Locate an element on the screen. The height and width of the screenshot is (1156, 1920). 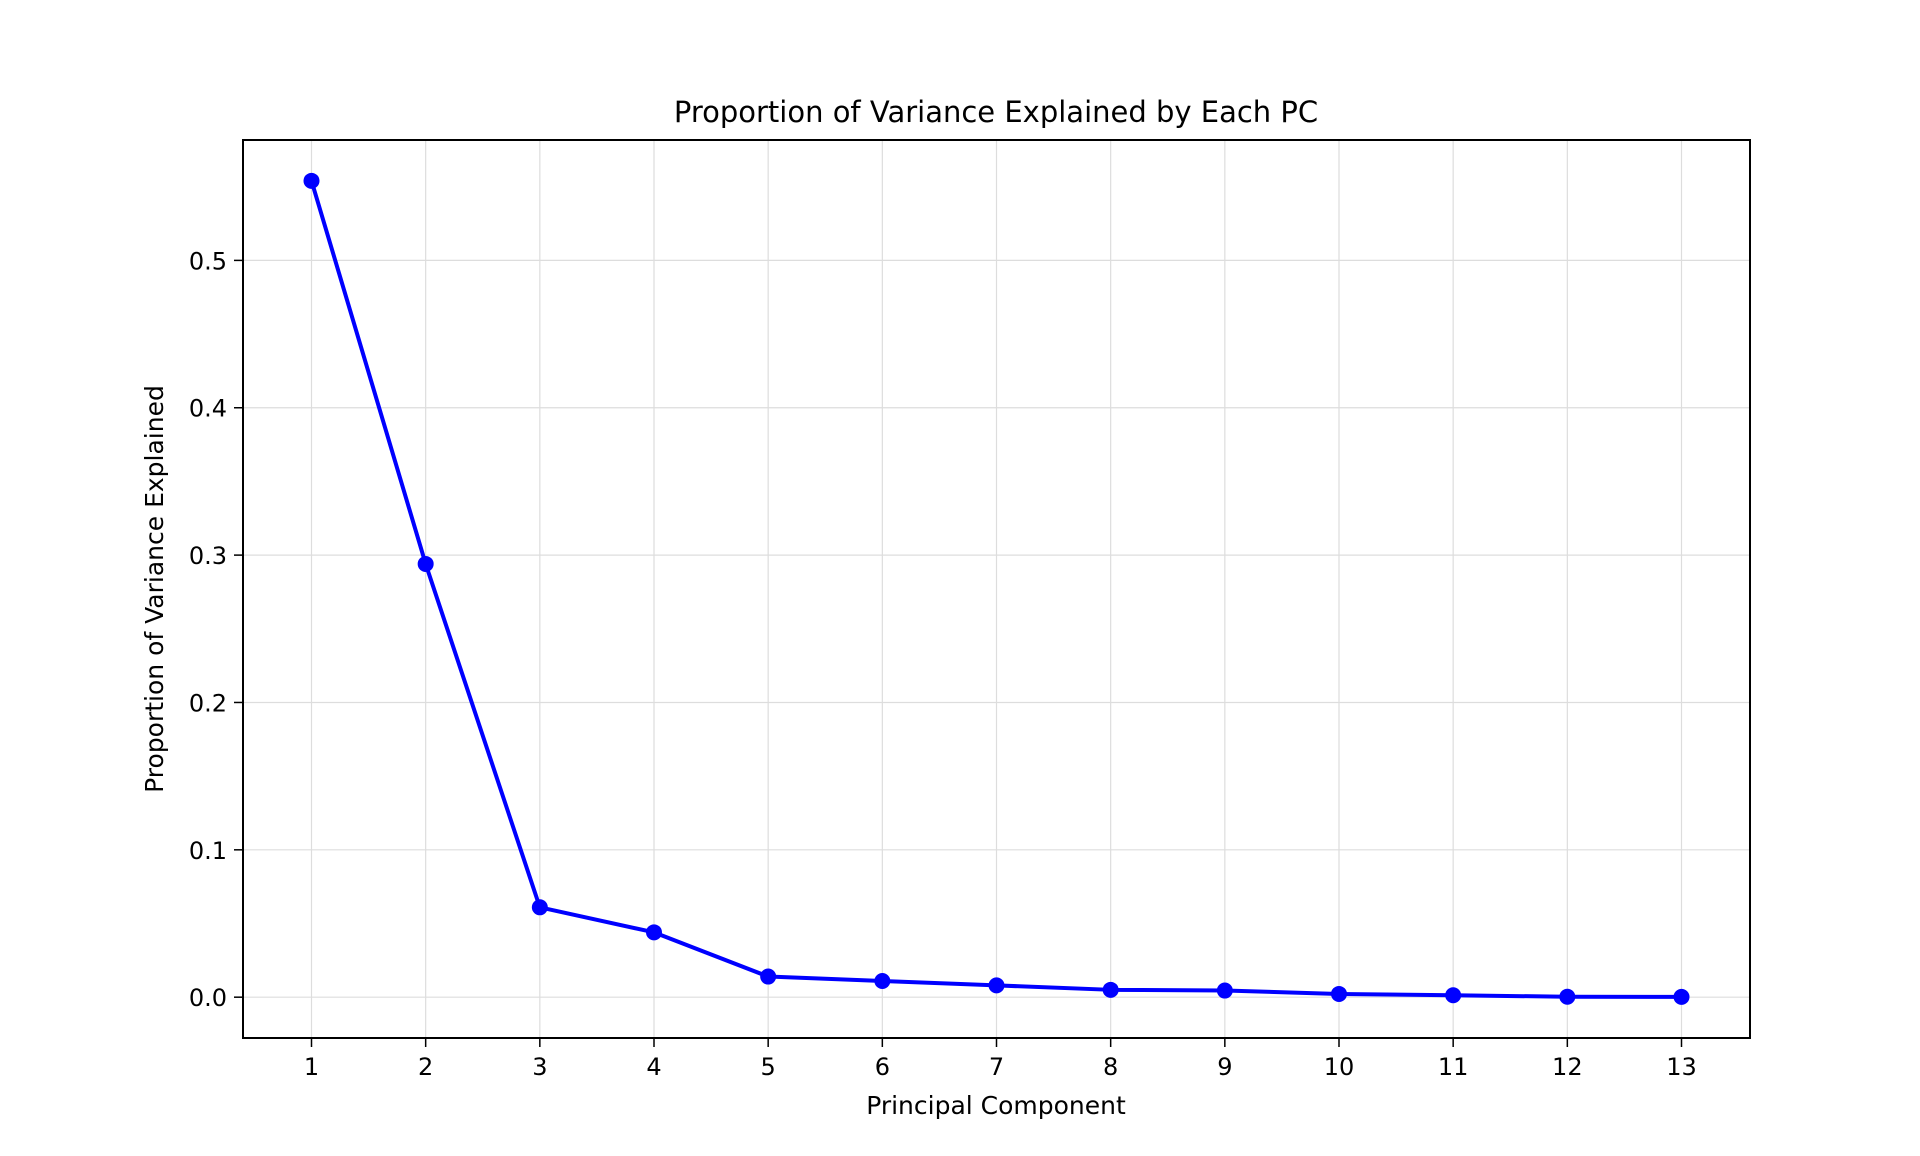
y-axis-label: Proportion of Variance Explained is located at coordinates (154, 589).